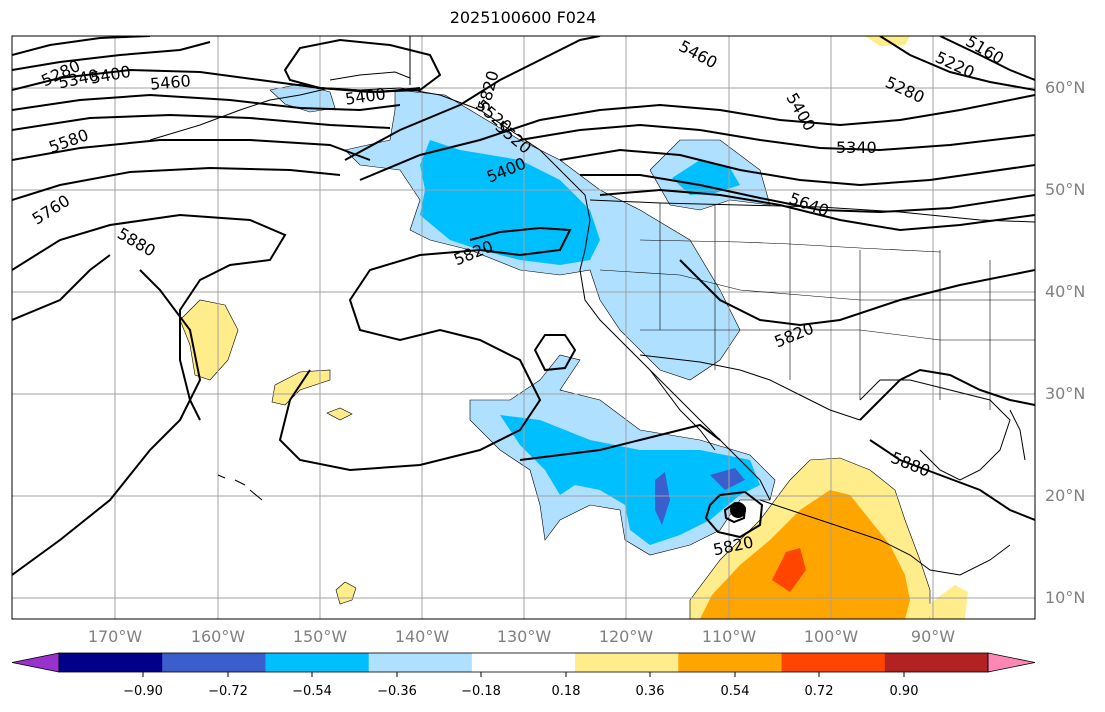 Image resolution: width=1105 pixels, height=712 pixels. I want to click on colorbar-ticks, so click(523, 674).